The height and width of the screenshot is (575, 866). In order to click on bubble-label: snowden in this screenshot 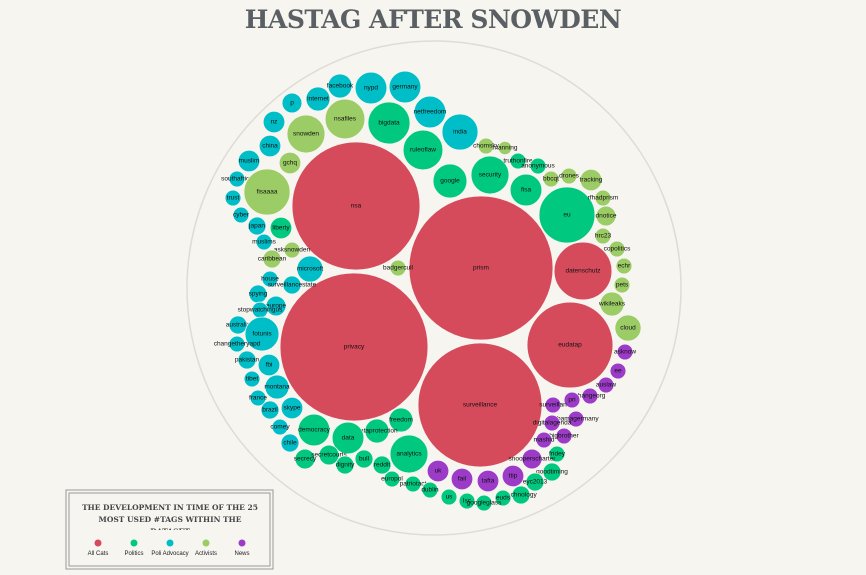, I will do `click(306, 134)`.